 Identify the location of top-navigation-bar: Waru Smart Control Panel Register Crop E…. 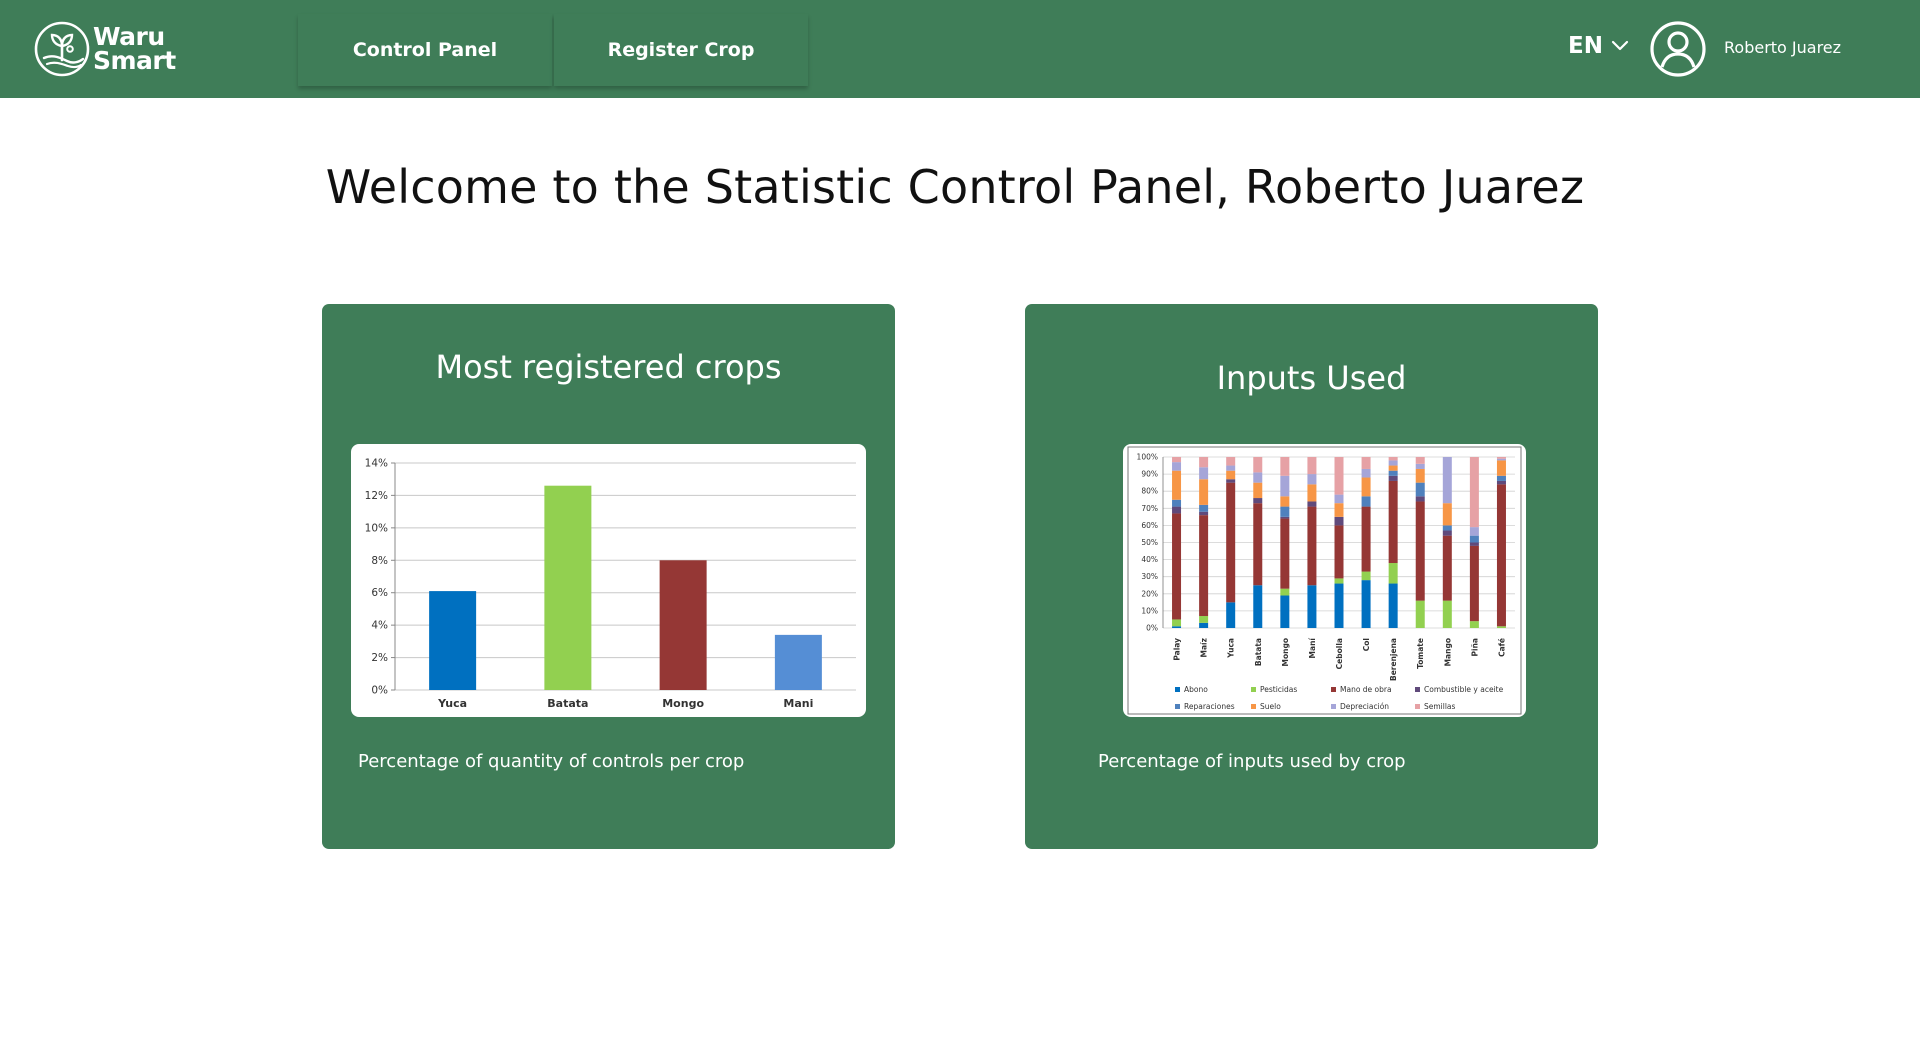
(960, 49).